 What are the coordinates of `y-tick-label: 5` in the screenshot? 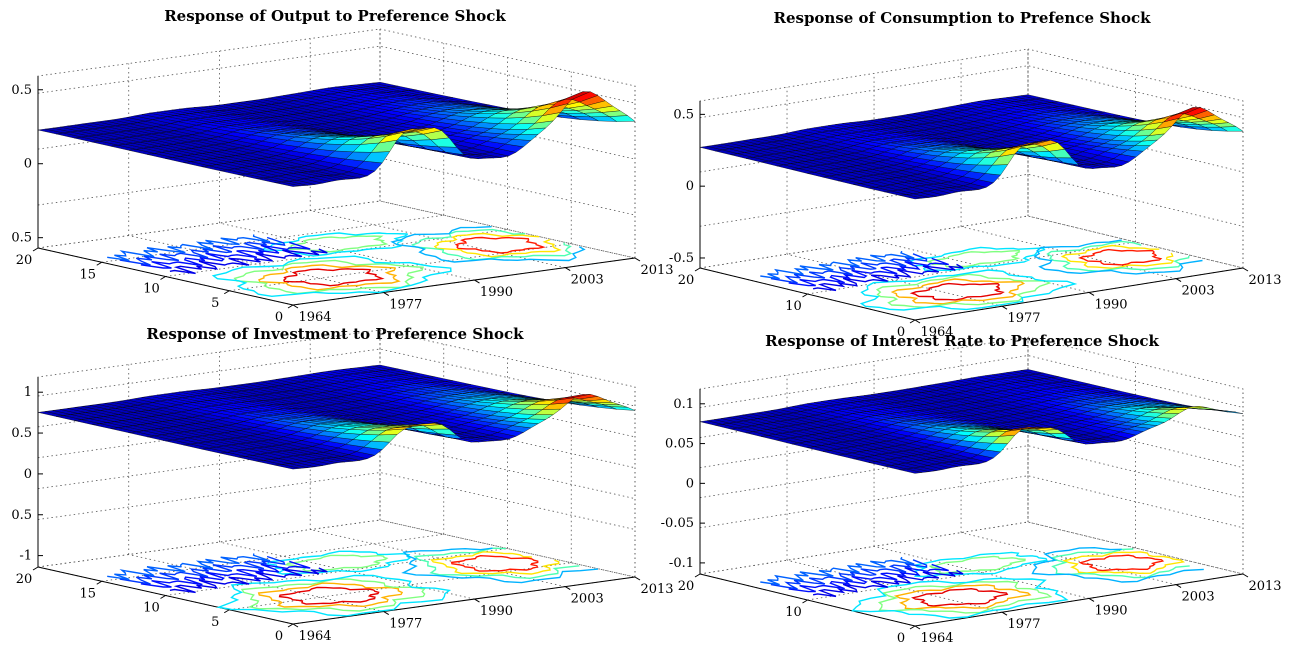 It's located at (215, 303).